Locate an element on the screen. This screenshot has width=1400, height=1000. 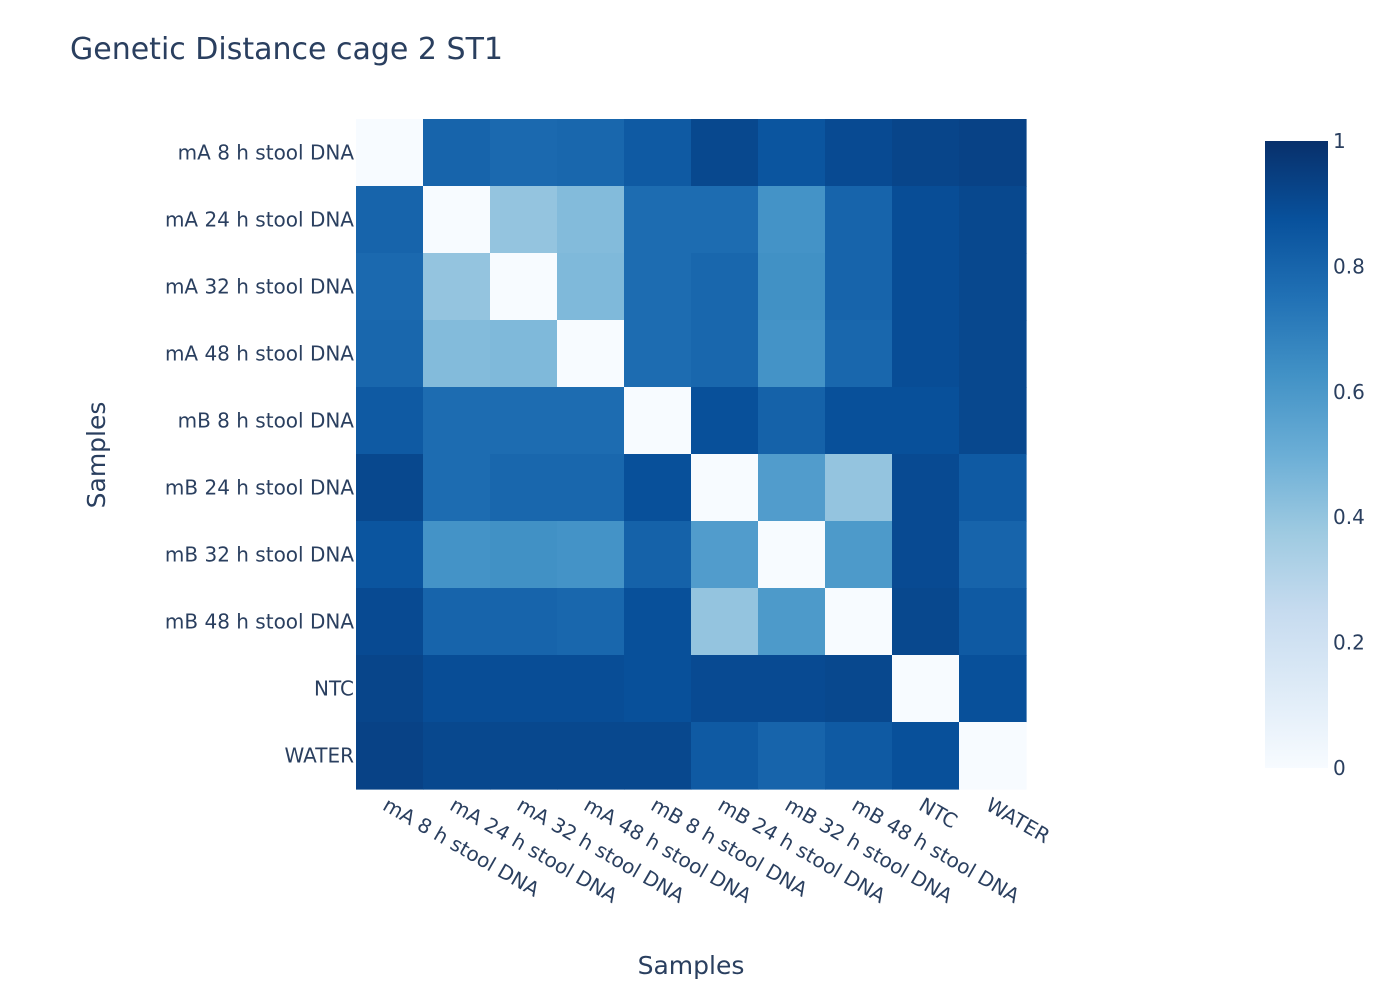
y-tick-label: mA 24 h stool DNA is located at coordinates (259, 220).